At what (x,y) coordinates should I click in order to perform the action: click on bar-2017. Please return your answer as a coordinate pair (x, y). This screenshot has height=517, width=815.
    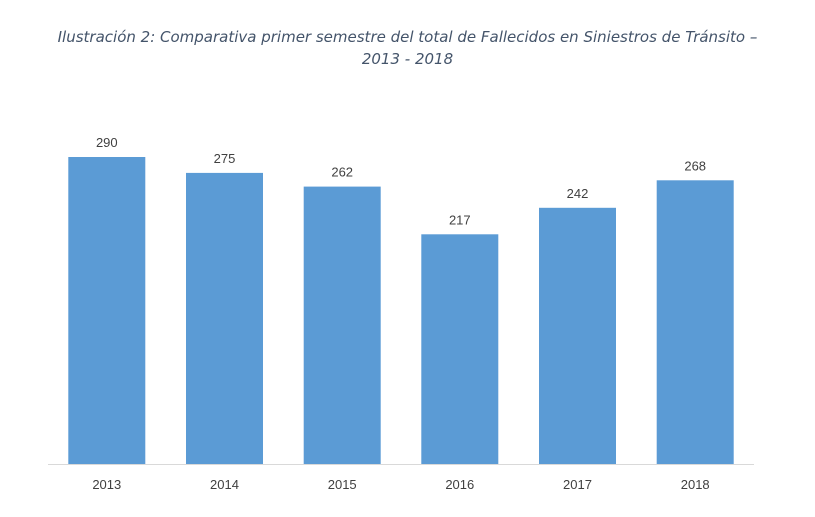
    Looking at the image, I should click on (577, 336).